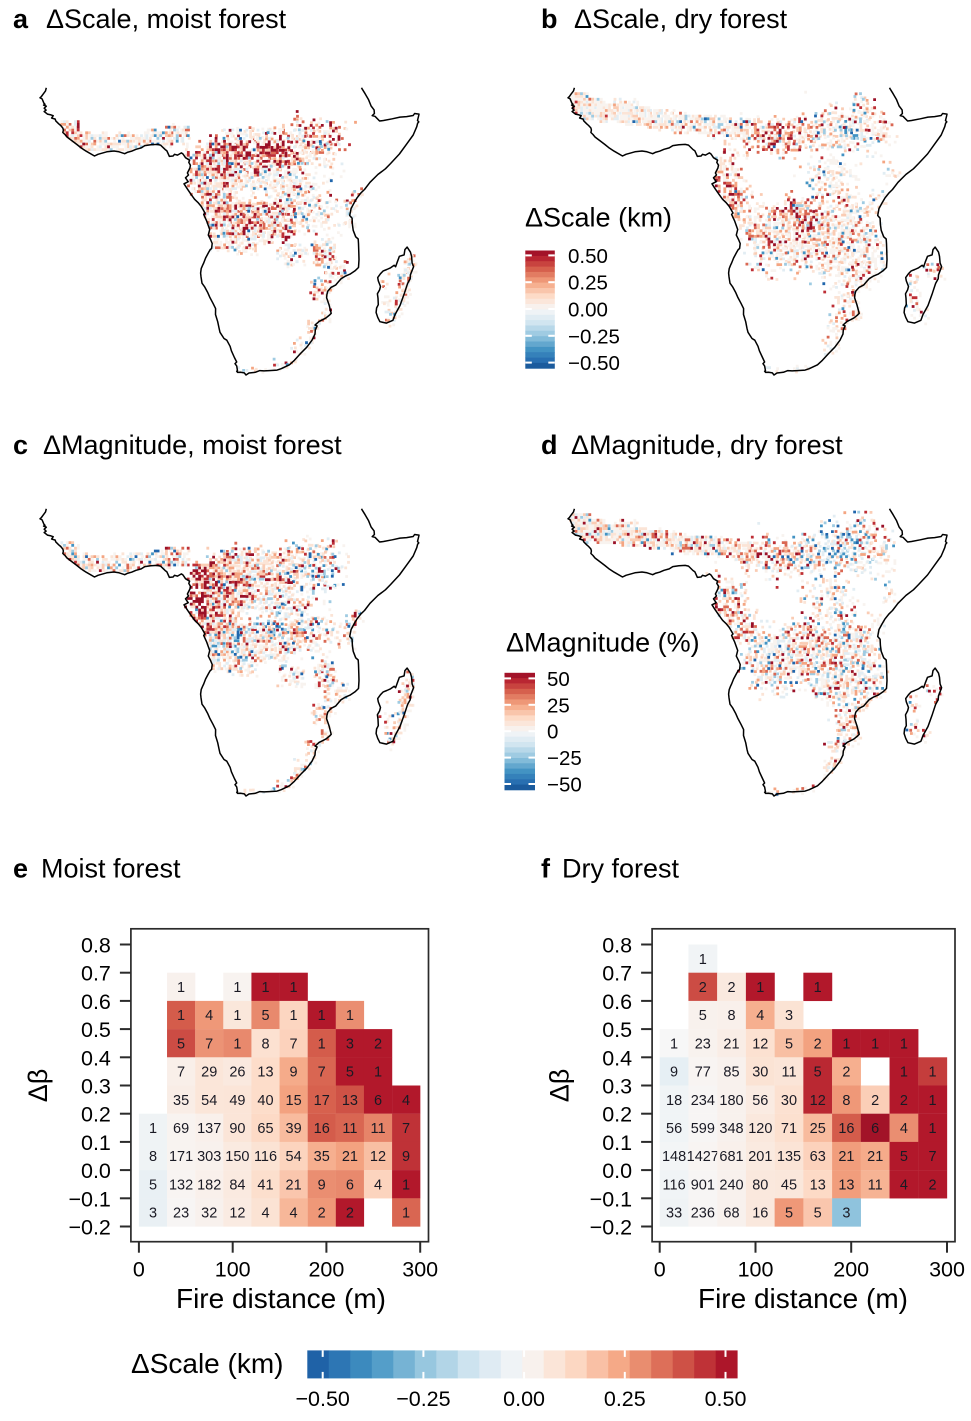  Describe the element at coordinates (789, 1185) in the screenshot. I see `svg-text: 45` at that location.